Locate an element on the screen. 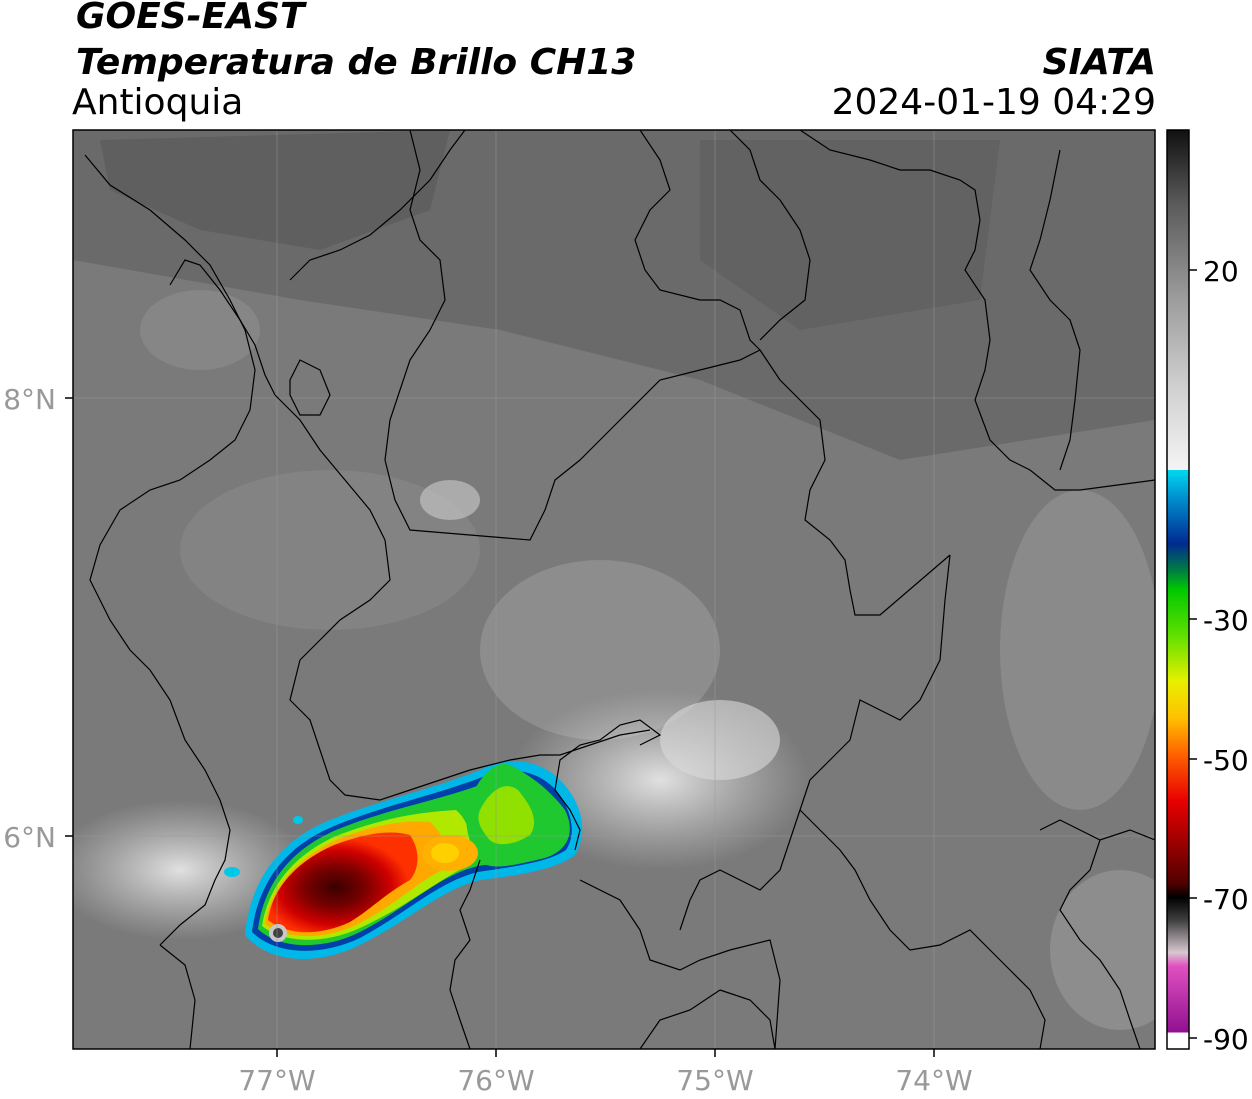  colorbar-tick-m90: -90 is located at coordinates (1226, 1039).